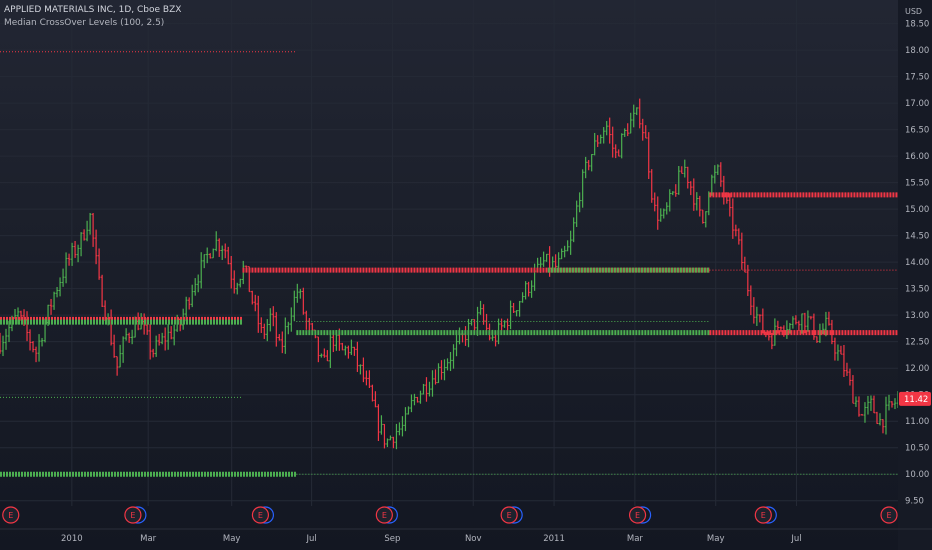 This screenshot has width=932, height=550. What do you see at coordinates (554, 539) in the screenshot?
I see `time-tick-label: 2011` at bounding box center [554, 539].